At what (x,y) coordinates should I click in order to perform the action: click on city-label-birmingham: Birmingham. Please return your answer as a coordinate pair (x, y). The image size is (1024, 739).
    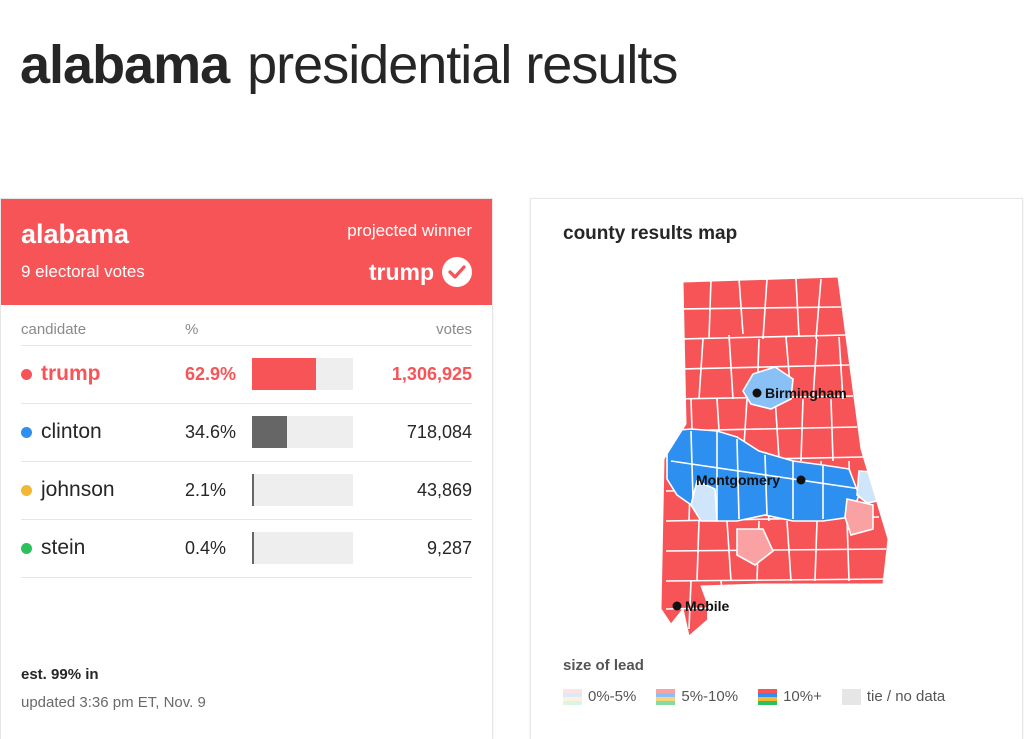
    Looking at the image, I should click on (806, 393).